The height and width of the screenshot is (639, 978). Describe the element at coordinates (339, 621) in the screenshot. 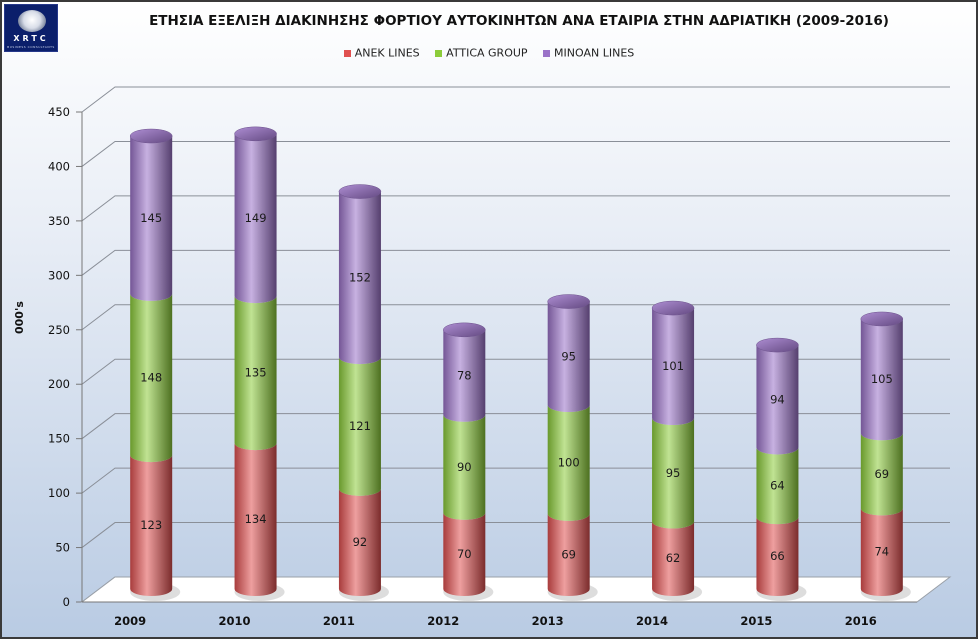

I see `x-tick-label: 2011` at that location.